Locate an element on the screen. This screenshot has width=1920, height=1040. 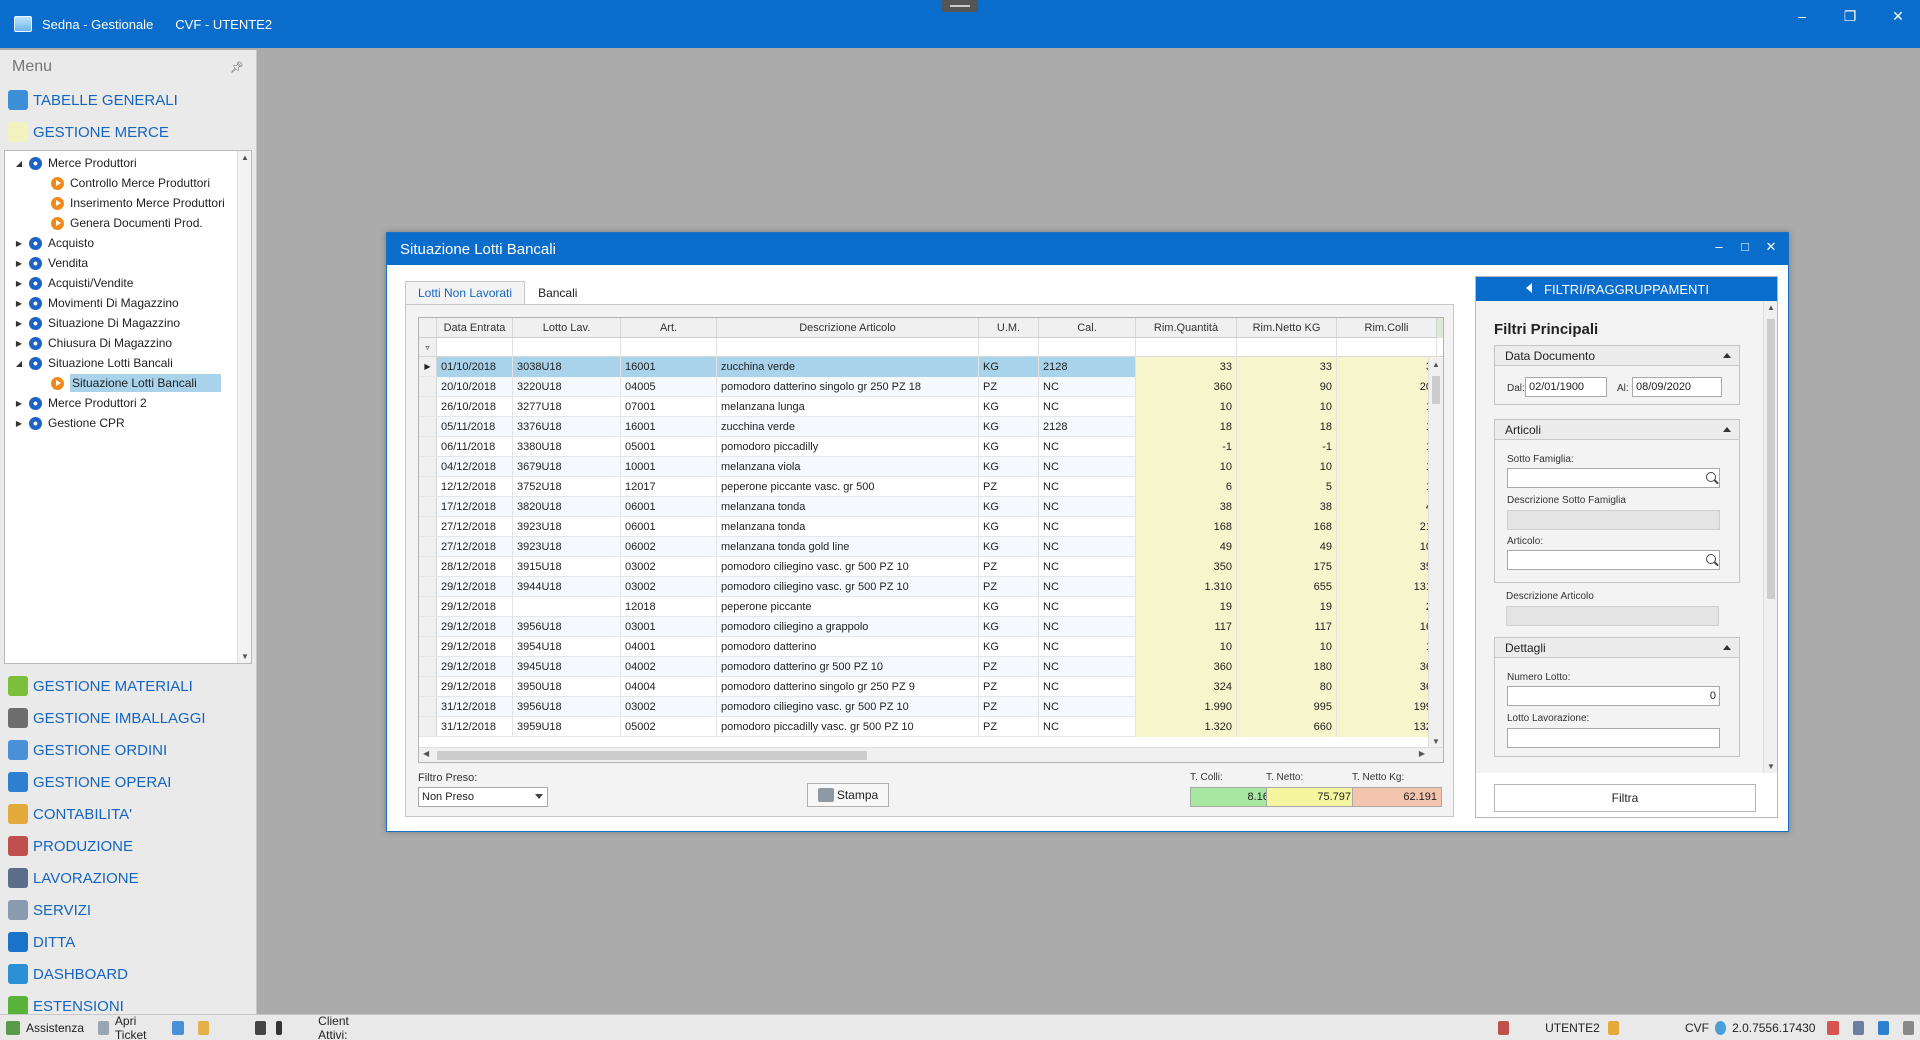
filtro-preso-select: Non Preso is located at coordinates (483, 797).